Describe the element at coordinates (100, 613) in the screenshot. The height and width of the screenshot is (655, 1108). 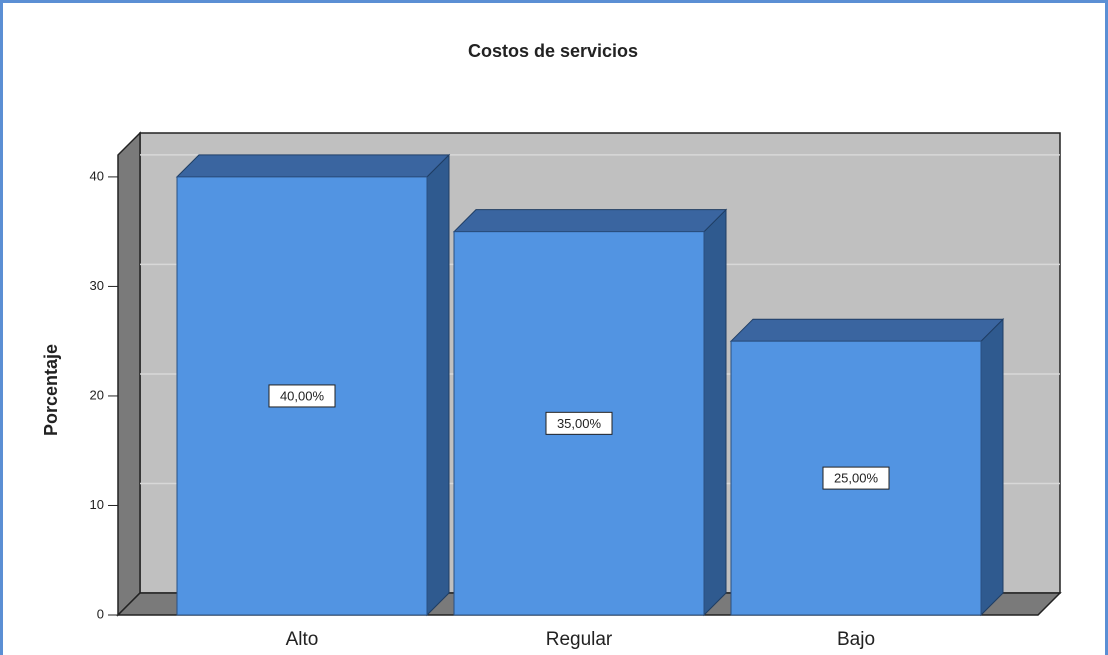
I see `y-tick-label: 0` at that location.